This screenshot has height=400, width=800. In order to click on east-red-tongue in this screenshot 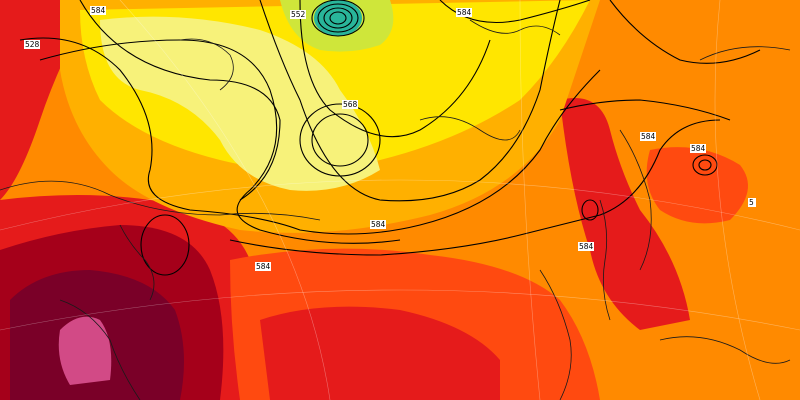, I will do `click(625, 214)`.